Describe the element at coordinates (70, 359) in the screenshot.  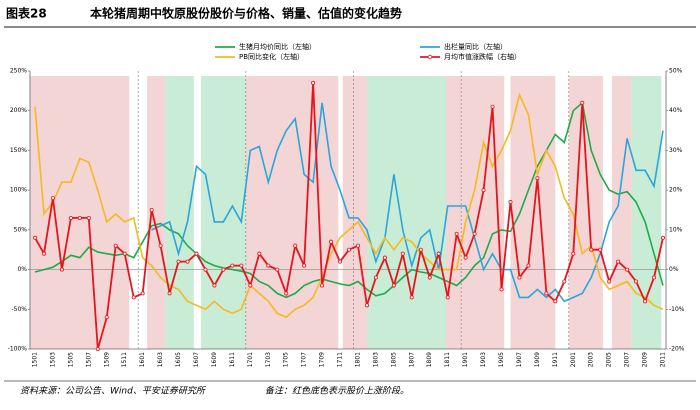
I see `x-tick-label: 1505` at that location.